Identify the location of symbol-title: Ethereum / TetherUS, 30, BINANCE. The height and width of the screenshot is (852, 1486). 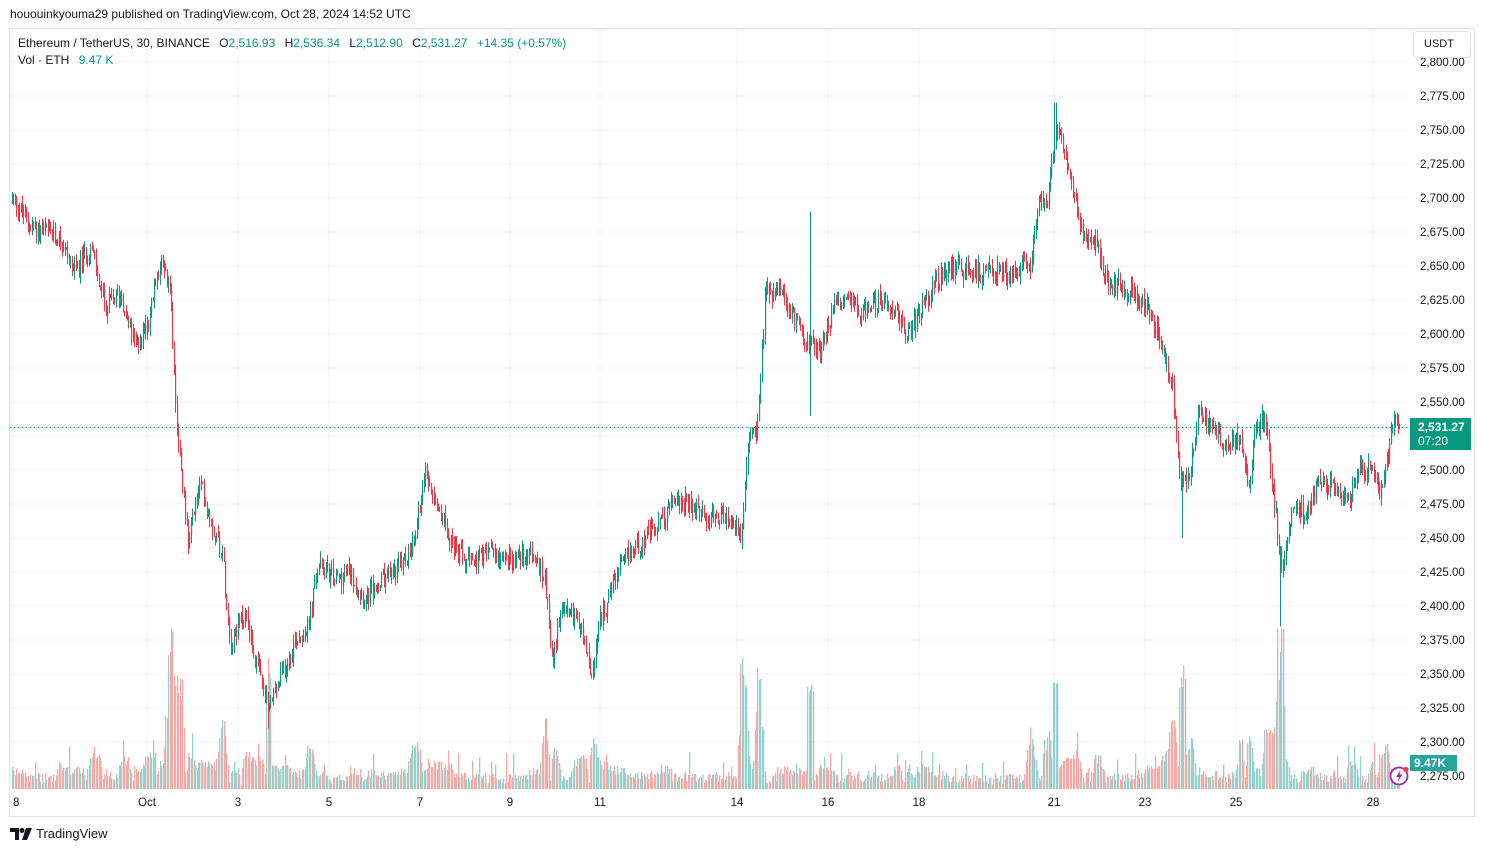
(114, 43).